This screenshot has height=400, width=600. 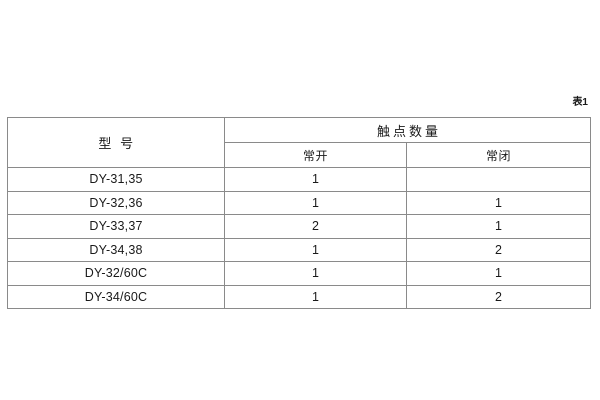 I want to click on table-header-row-group: 型 号 触点数量, so click(x=299, y=142).